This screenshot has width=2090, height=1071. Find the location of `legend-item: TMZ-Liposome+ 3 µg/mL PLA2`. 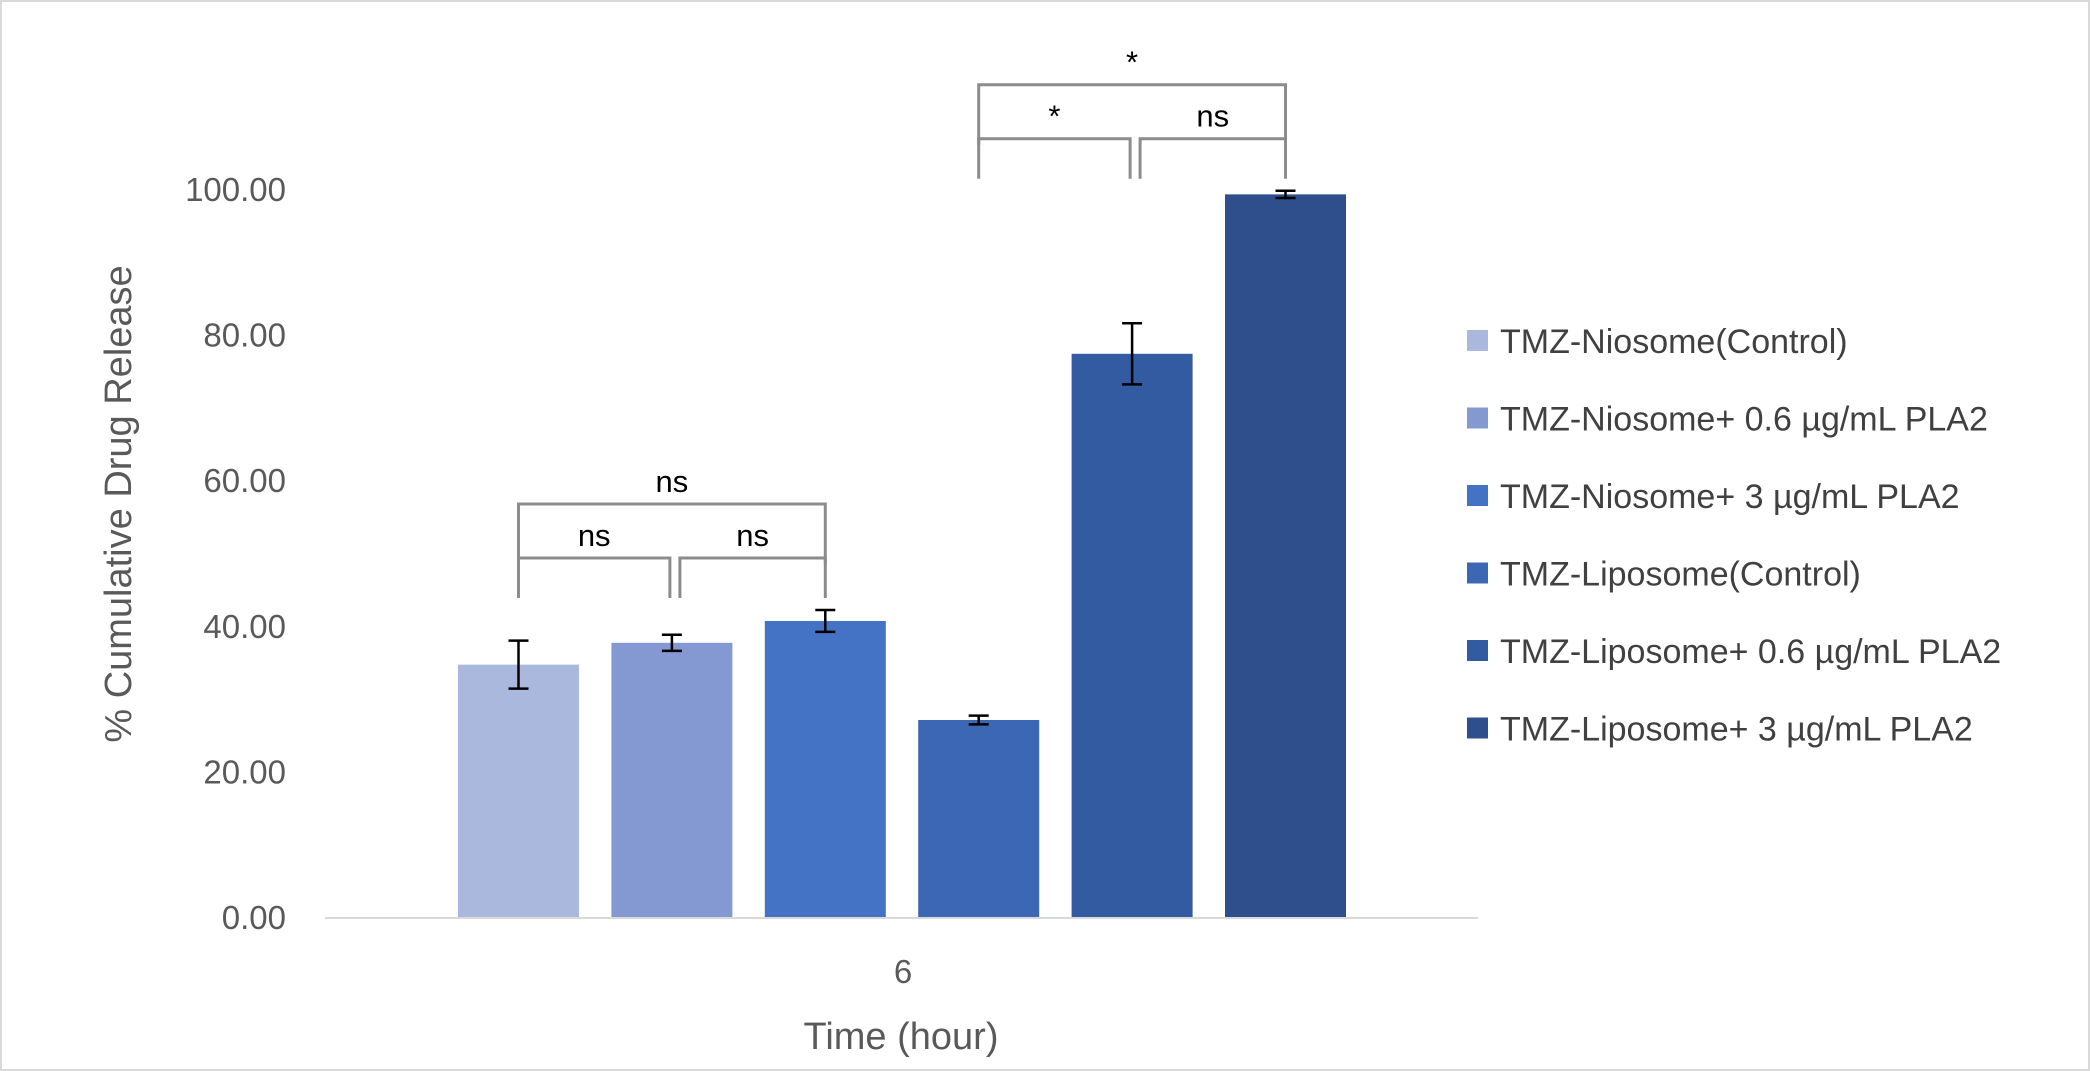

legend-item: TMZ-Liposome+ 3 µg/mL PLA2 is located at coordinates (1720, 730).